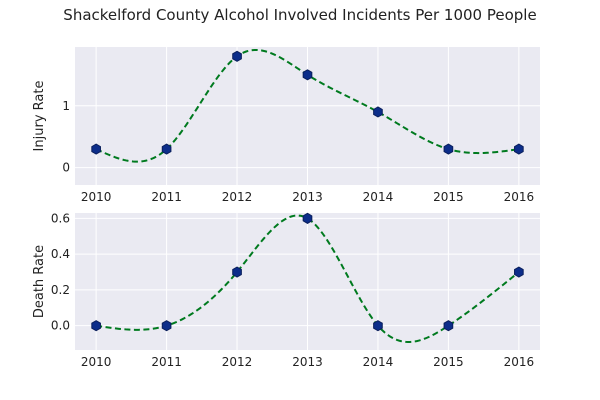 The height and width of the screenshot is (400, 600). Describe the element at coordinates (519, 362) in the screenshot. I see `death-x-tick-label: 2016` at that location.